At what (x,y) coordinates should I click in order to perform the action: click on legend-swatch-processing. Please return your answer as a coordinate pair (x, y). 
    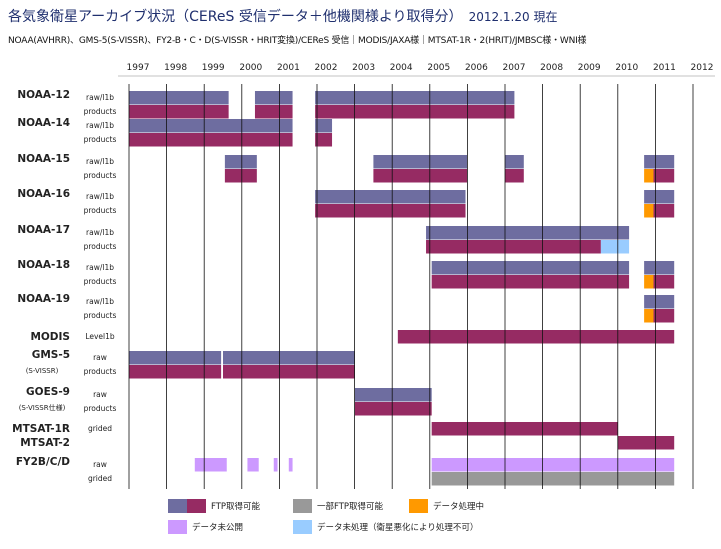
    Looking at the image, I should click on (418, 506).